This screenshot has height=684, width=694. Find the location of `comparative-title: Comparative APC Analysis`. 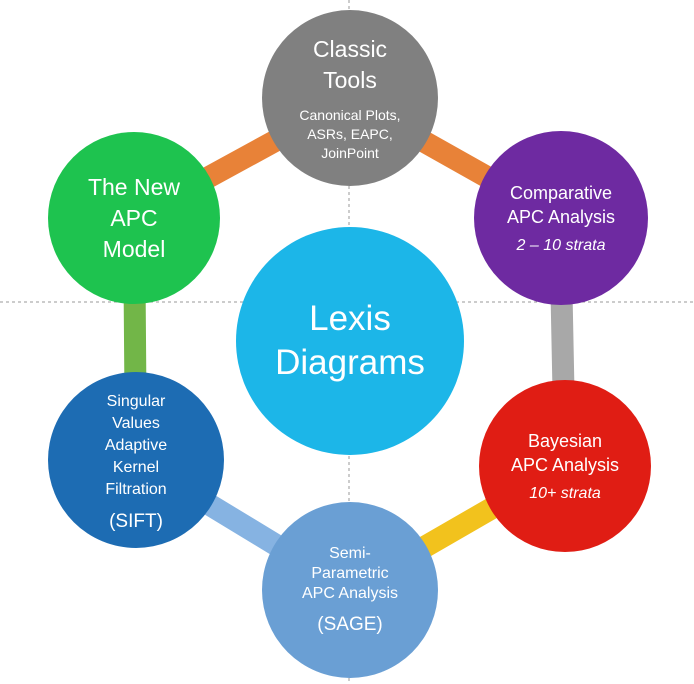

comparative-title: Comparative APC Analysis is located at coordinates (561, 205).